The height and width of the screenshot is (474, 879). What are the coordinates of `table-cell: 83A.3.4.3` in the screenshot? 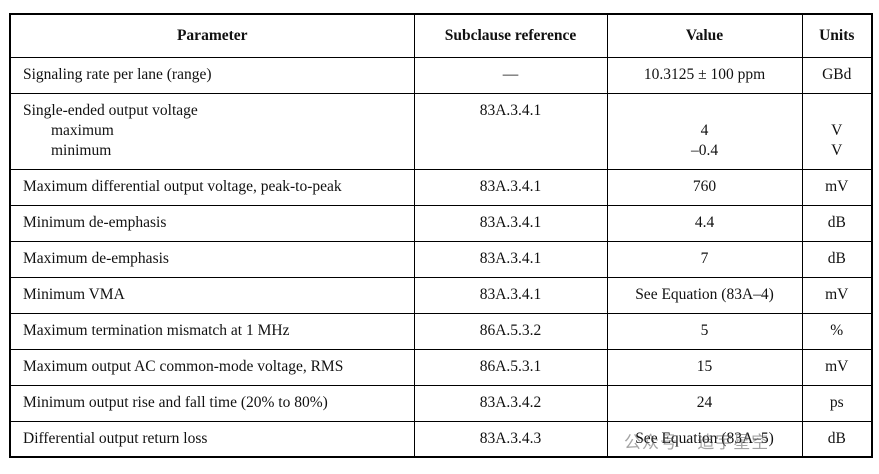 It's located at (510, 439).